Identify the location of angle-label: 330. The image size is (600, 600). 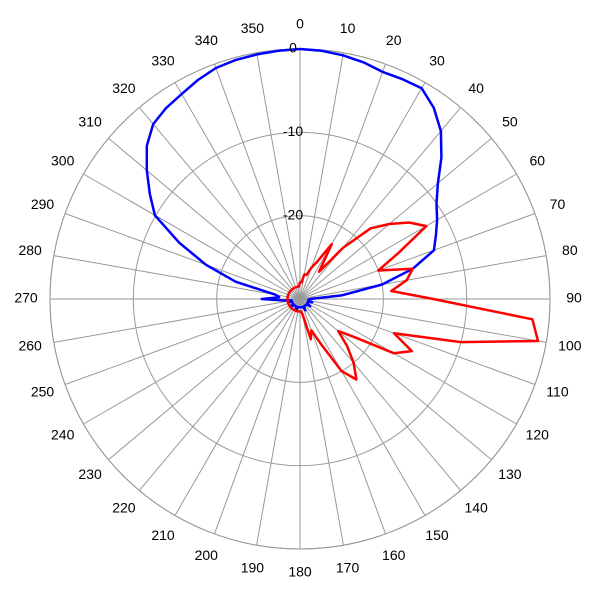
(163, 60).